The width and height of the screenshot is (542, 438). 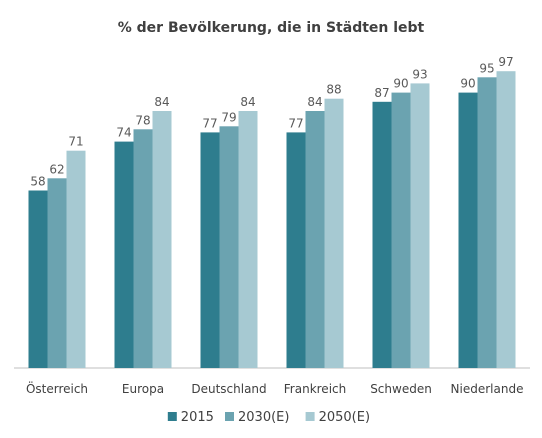 What do you see at coordinates (38, 279) in the screenshot?
I see `bar-2015-Österreich` at bounding box center [38, 279].